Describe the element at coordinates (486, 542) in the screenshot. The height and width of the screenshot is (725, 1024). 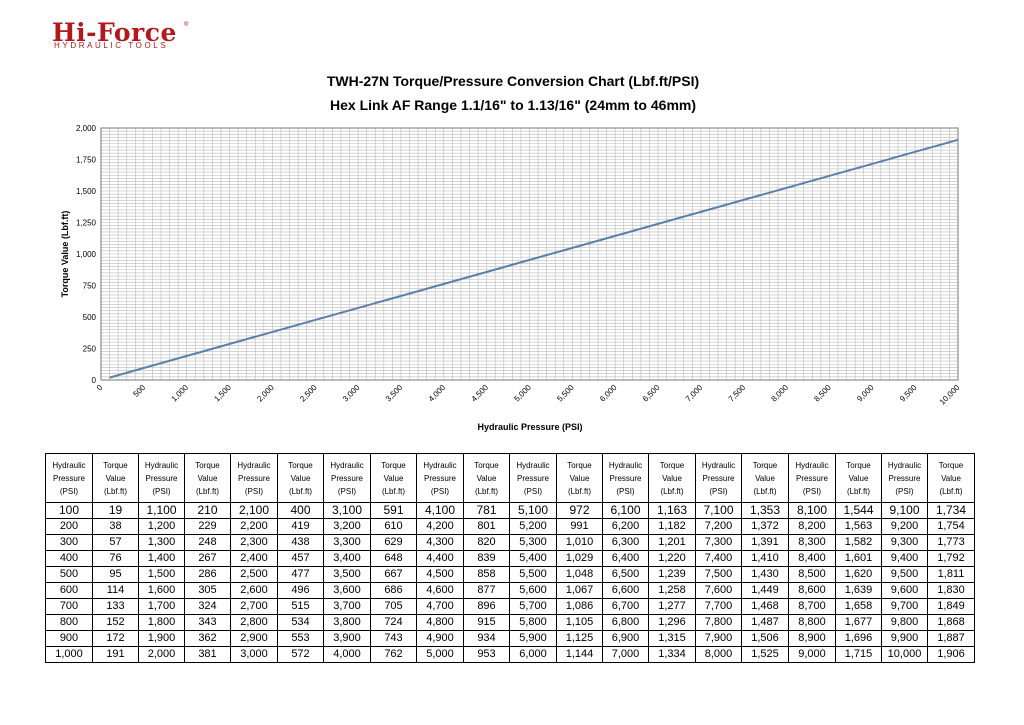
I see `torque-cell: 820` at that location.